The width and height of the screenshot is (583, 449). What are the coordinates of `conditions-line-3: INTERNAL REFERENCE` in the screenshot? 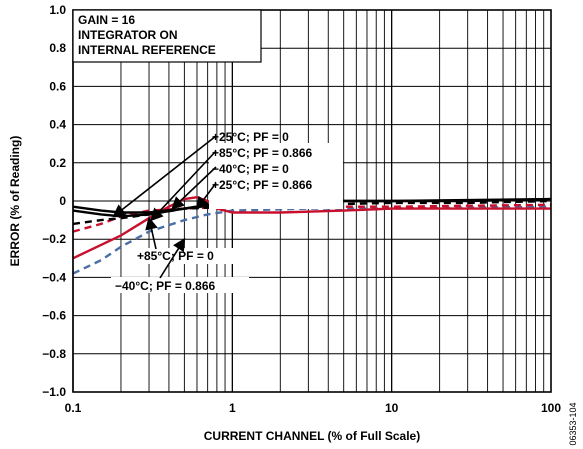 It's located at (147, 50).